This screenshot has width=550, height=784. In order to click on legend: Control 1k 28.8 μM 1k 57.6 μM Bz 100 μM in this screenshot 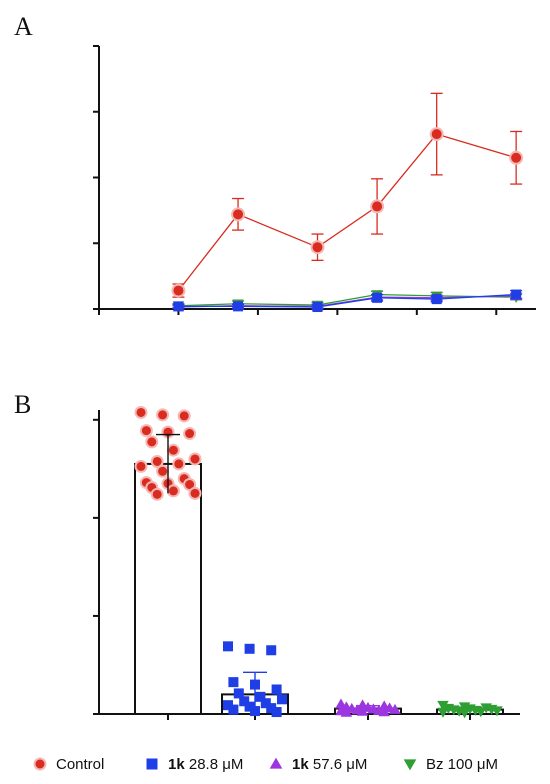, I will do `click(265, 764)`.